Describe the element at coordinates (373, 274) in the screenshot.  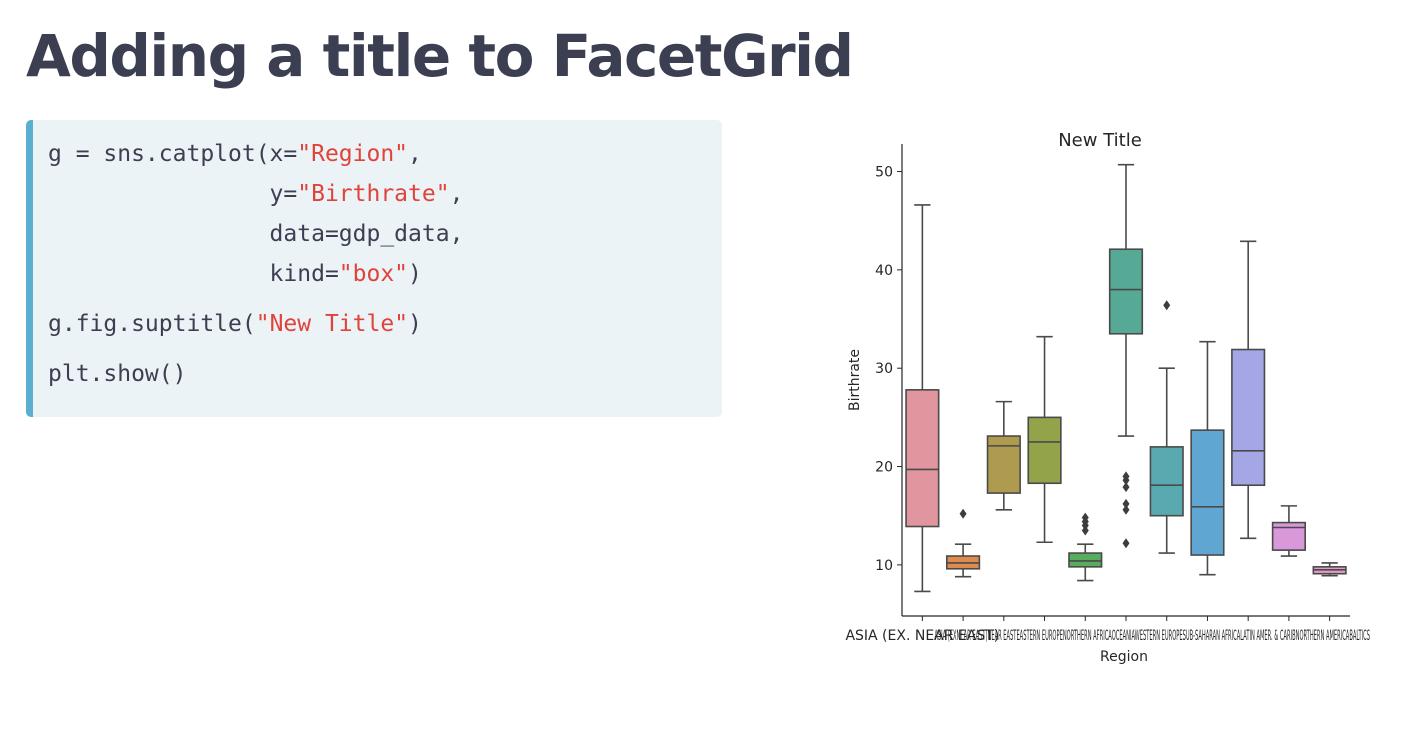
I see `code-string: "box"` at that location.